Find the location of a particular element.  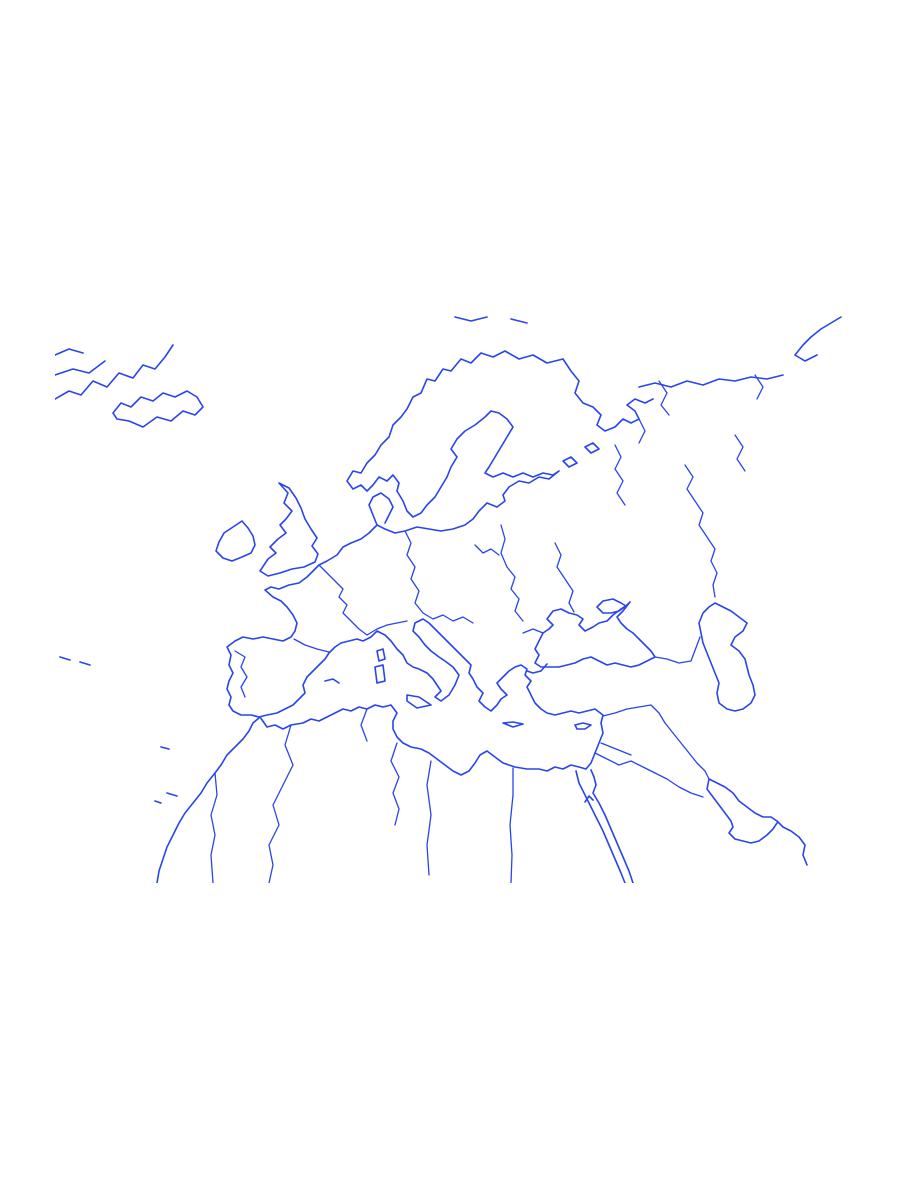

weaclim-badge is located at coordinates (24, 922).